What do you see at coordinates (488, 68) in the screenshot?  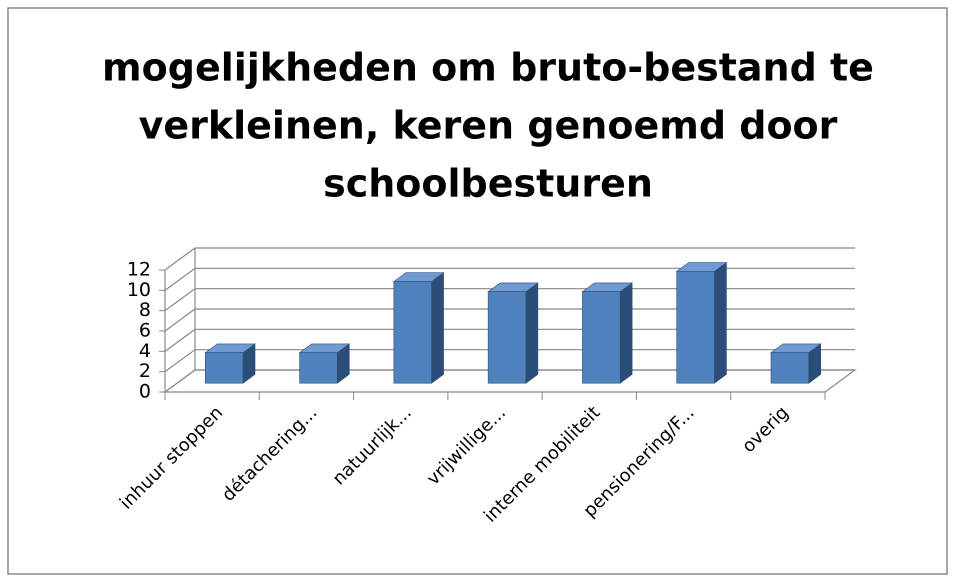 I see `chart-title: mogelijkheden om bruto-bestand te` at bounding box center [488, 68].